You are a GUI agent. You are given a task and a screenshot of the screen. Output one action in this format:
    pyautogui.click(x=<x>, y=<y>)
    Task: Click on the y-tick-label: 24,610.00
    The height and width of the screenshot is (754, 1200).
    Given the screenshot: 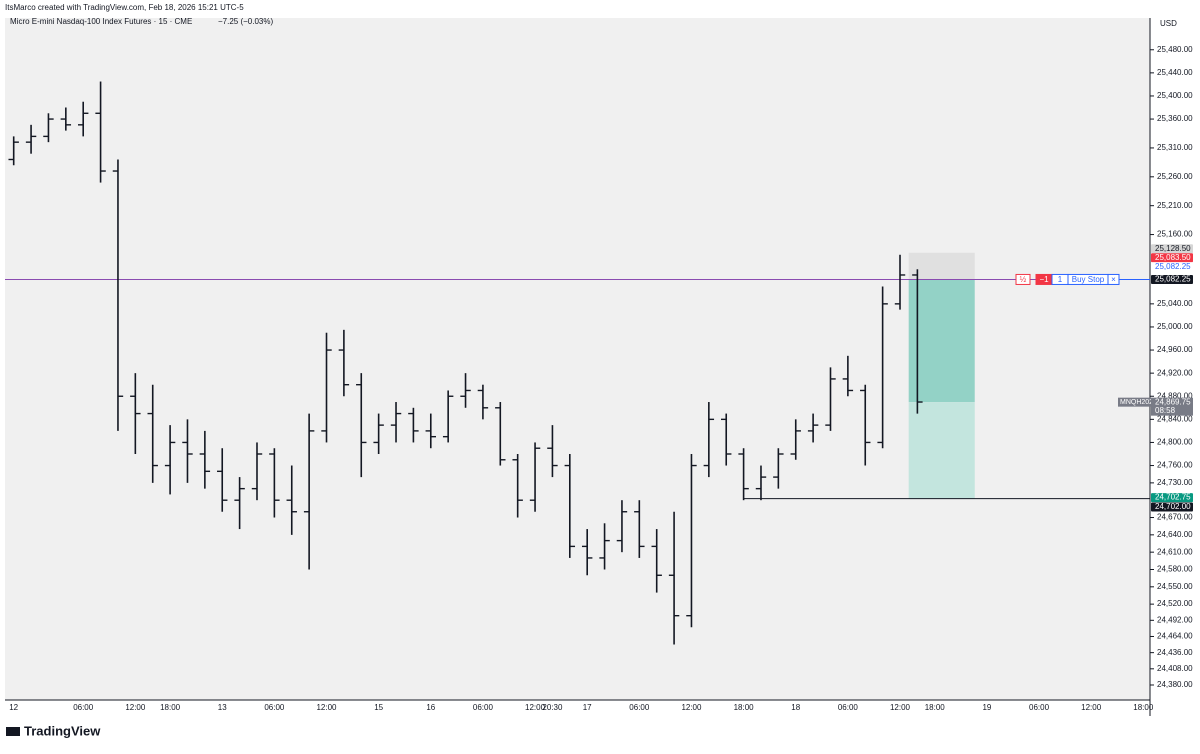 What is the action you would take?
    pyautogui.click(x=1175, y=551)
    